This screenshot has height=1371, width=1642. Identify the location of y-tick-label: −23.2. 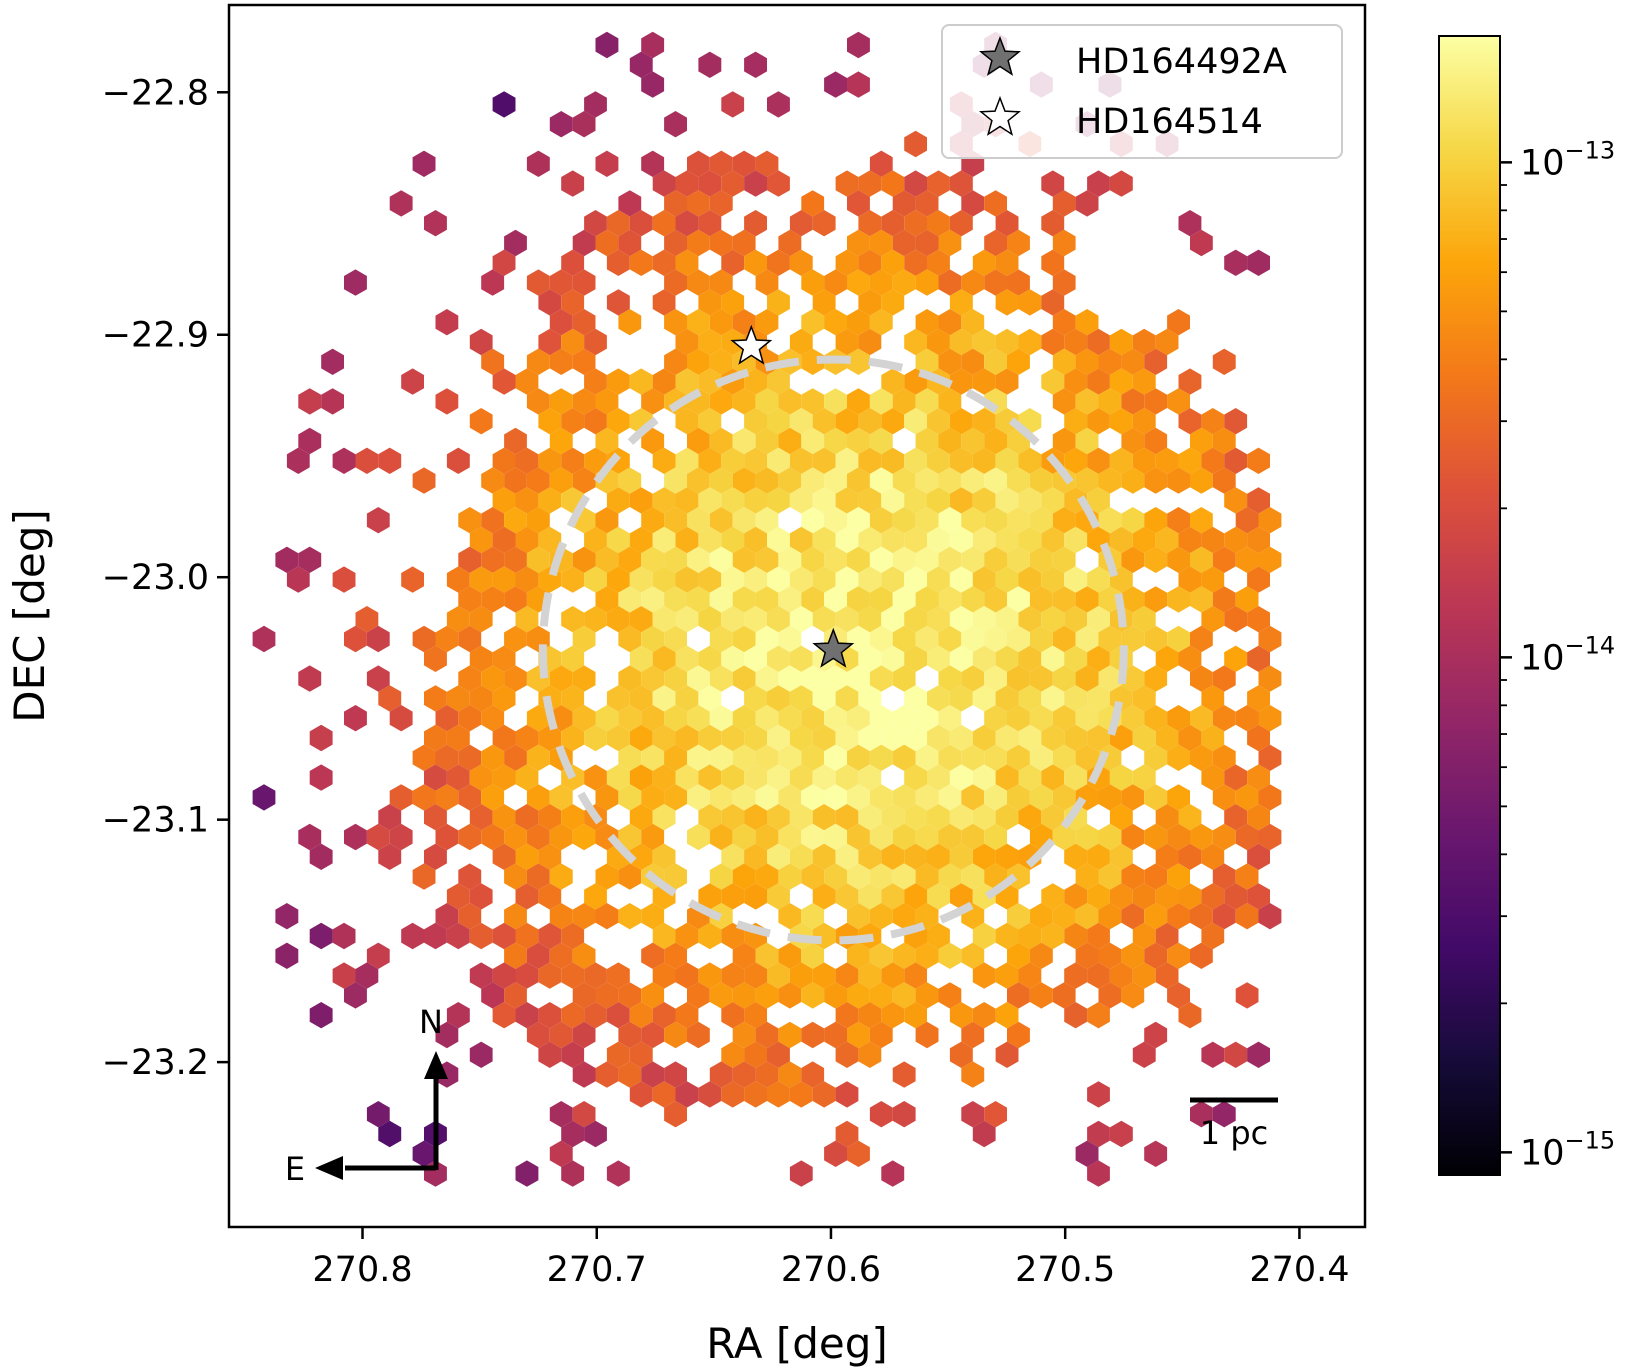
(155, 1063).